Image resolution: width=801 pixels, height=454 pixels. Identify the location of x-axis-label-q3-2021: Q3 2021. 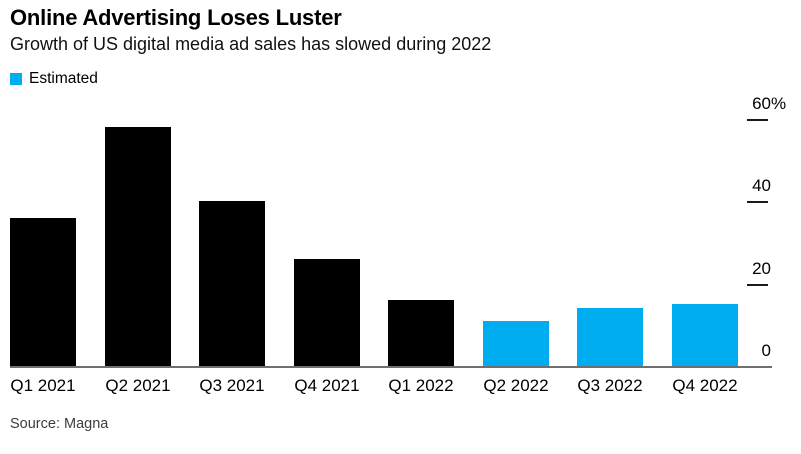
(232, 385).